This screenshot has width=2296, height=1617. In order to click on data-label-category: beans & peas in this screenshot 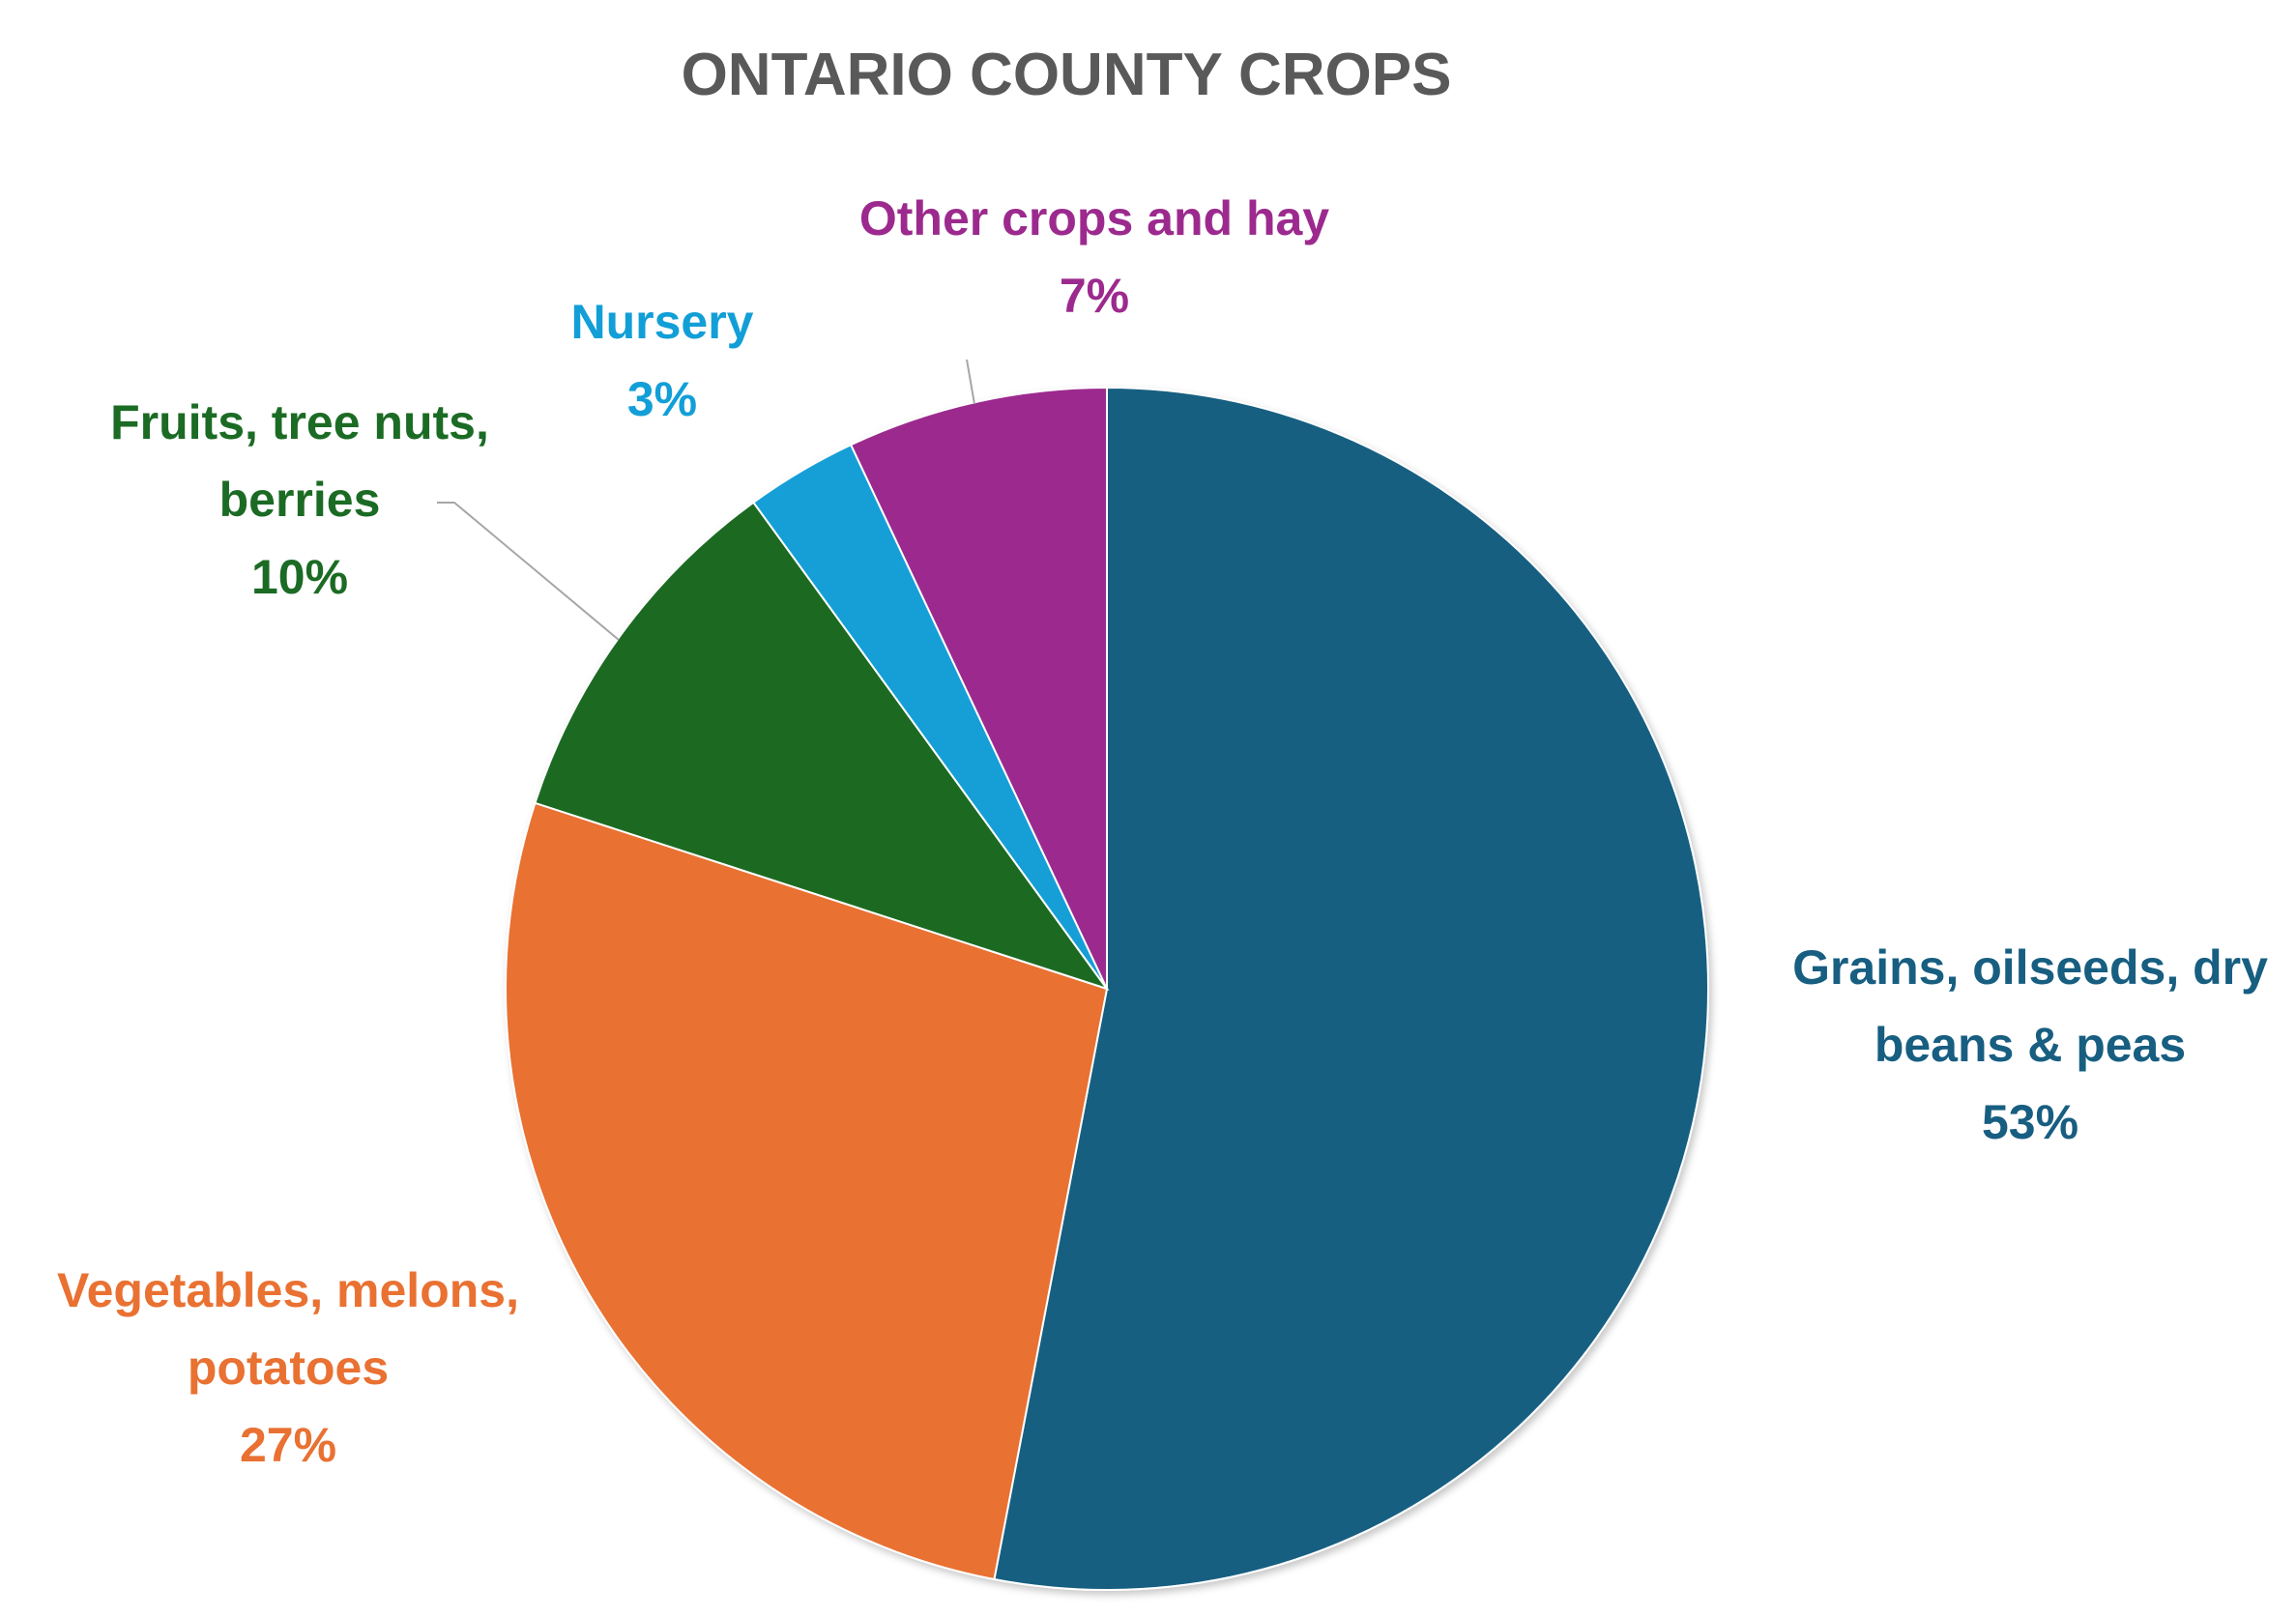, I will do `click(2030, 1045)`.